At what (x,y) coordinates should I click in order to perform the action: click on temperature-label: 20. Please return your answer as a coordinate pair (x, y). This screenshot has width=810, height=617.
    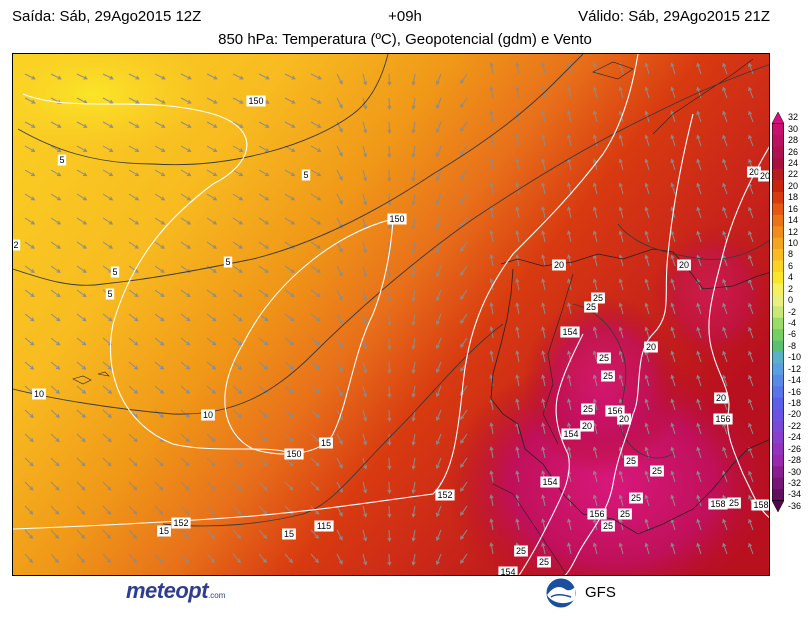
    Looking at the image, I should click on (587, 426).